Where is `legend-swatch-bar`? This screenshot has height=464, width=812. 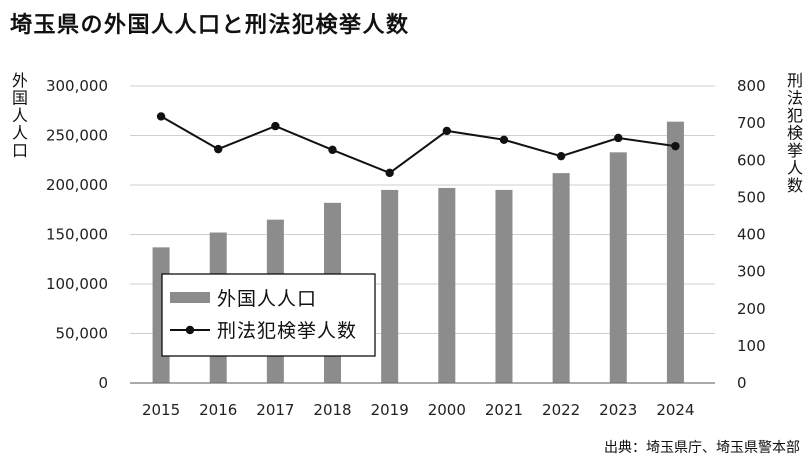 legend-swatch-bar is located at coordinates (190, 297).